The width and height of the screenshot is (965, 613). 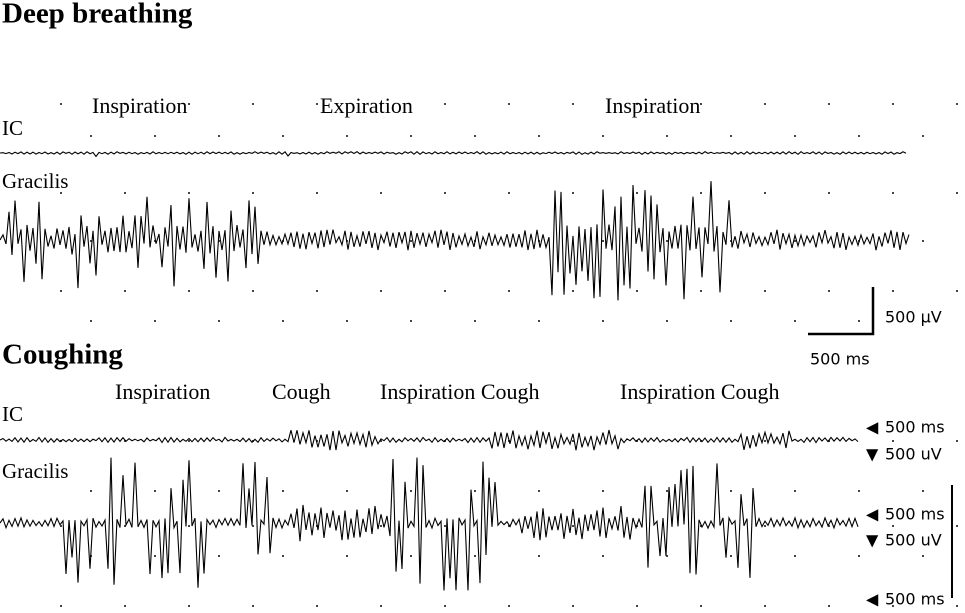 What do you see at coordinates (366, 105) in the screenshot?
I see `phase-label: Expiration` at bounding box center [366, 105].